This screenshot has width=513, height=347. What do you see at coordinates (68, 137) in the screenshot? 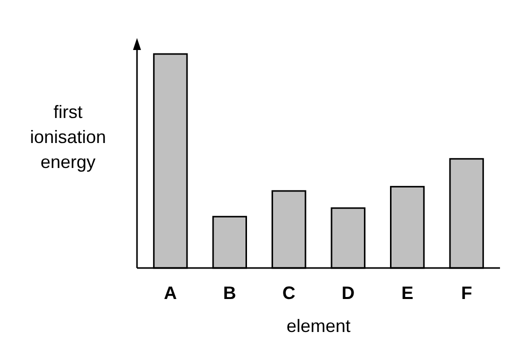
I see `y-axis-title: first ionisation energy` at bounding box center [68, 137].